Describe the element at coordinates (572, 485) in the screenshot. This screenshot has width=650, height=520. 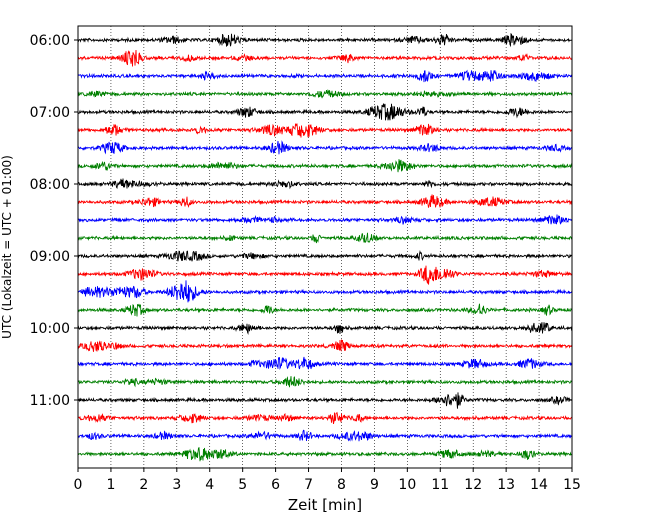
I see `x-tick-label: 15` at that location.